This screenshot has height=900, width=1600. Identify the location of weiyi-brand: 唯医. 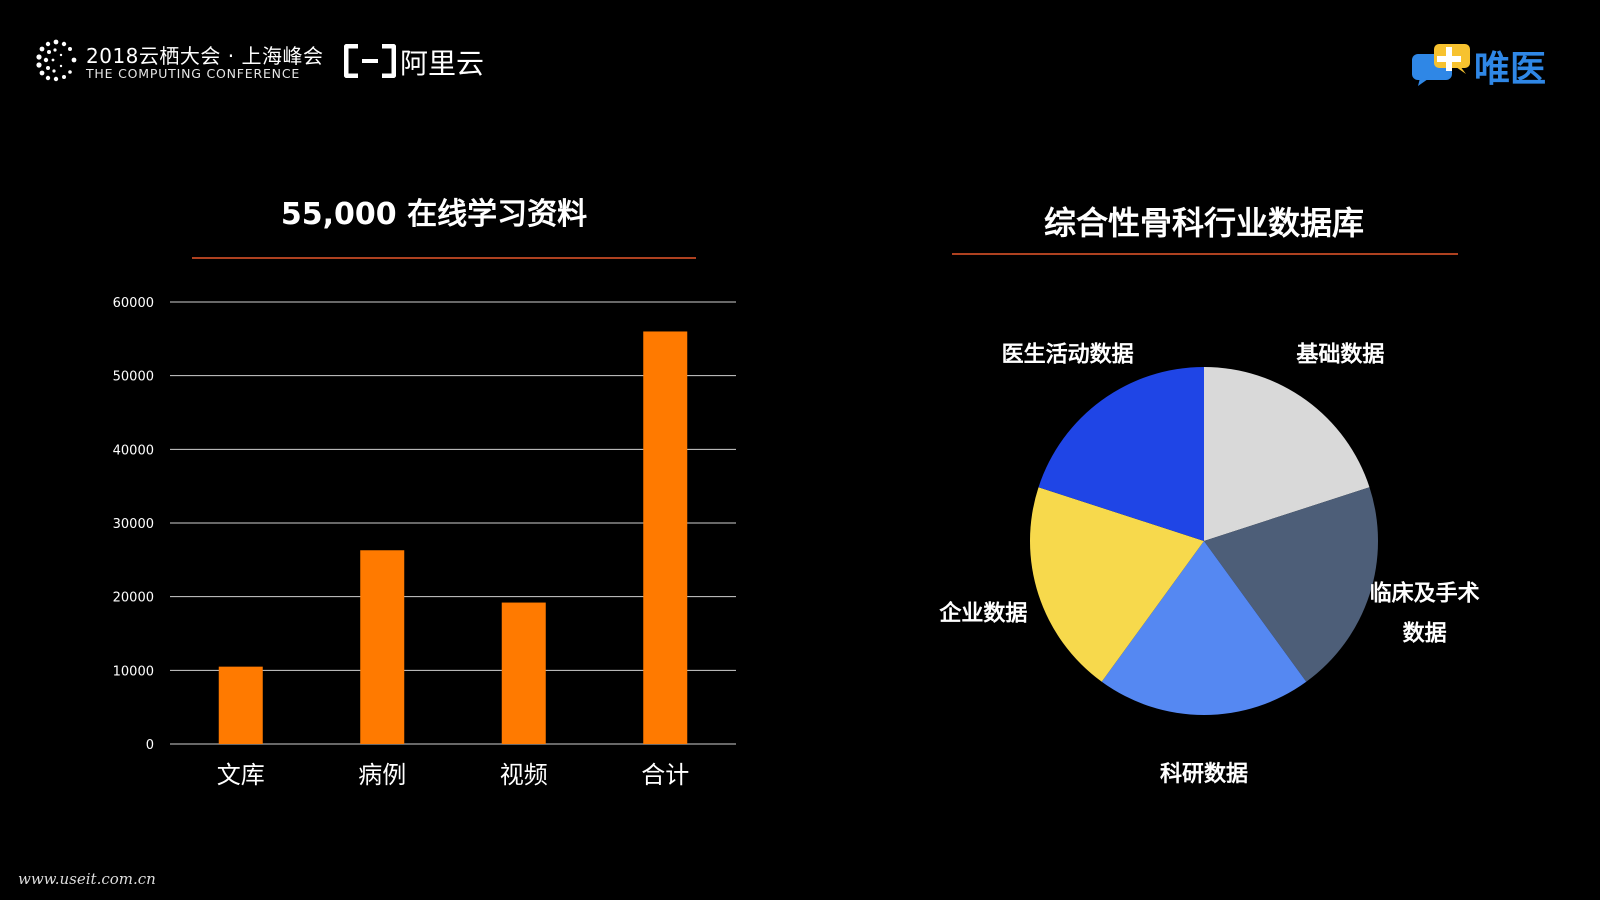
(1510, 69).